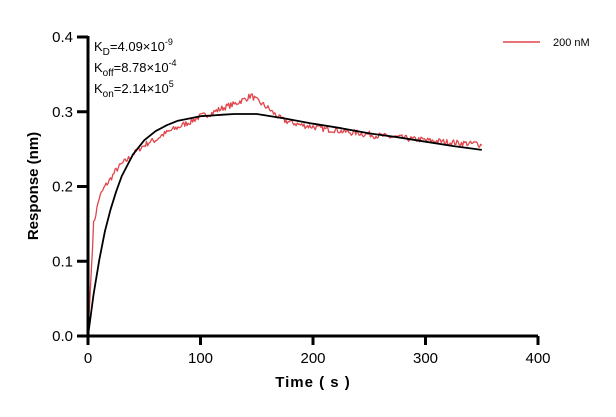 This screenshot has width=616, height=417. Describe the element at coordinates (169, 42) in the screenshot. I see `k-exponent: -9` at that location.